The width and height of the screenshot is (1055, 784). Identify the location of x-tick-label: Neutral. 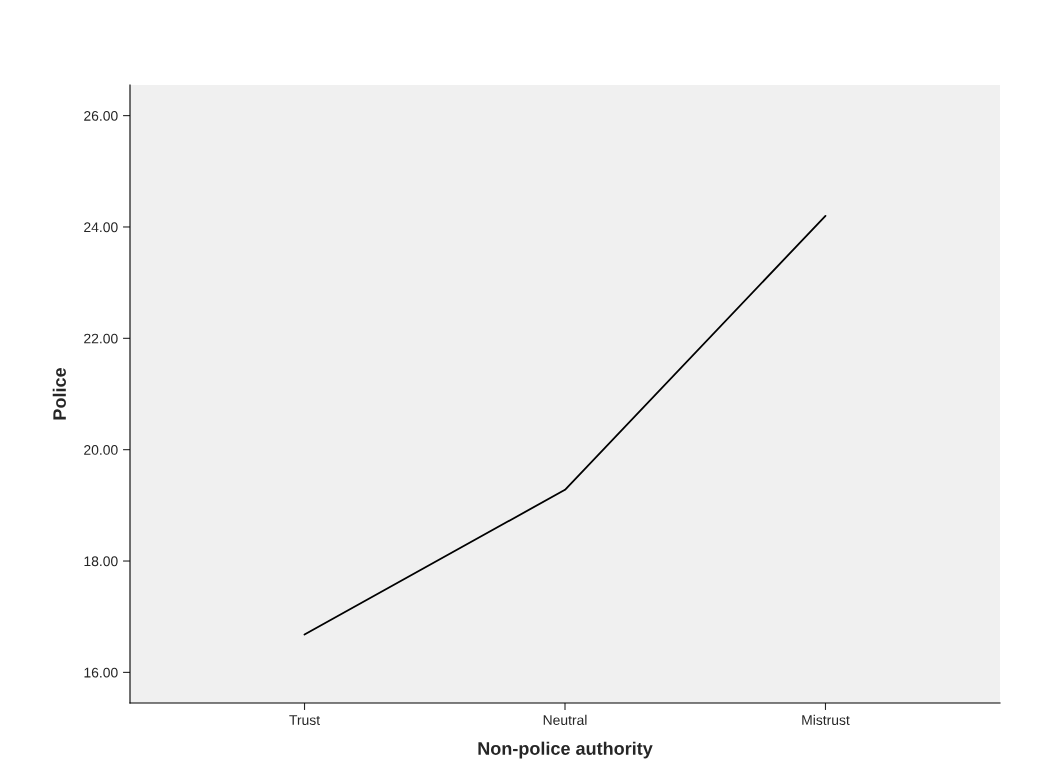
(565, 720).